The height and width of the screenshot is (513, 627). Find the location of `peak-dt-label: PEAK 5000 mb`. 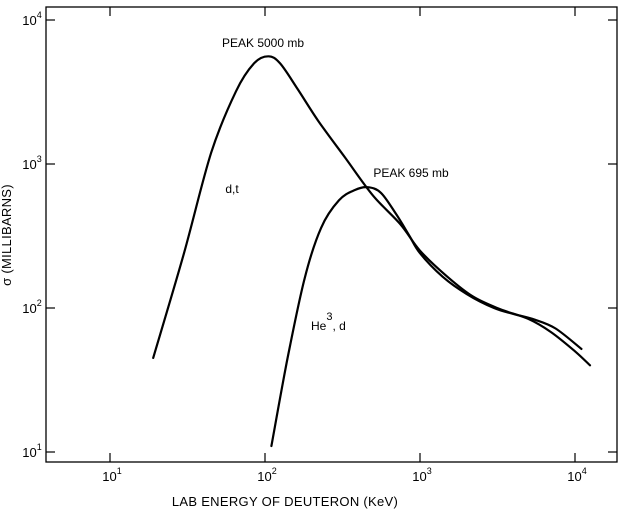

peak-dt-label: PEAK 5000 mb is located at coordinates (263, 43).